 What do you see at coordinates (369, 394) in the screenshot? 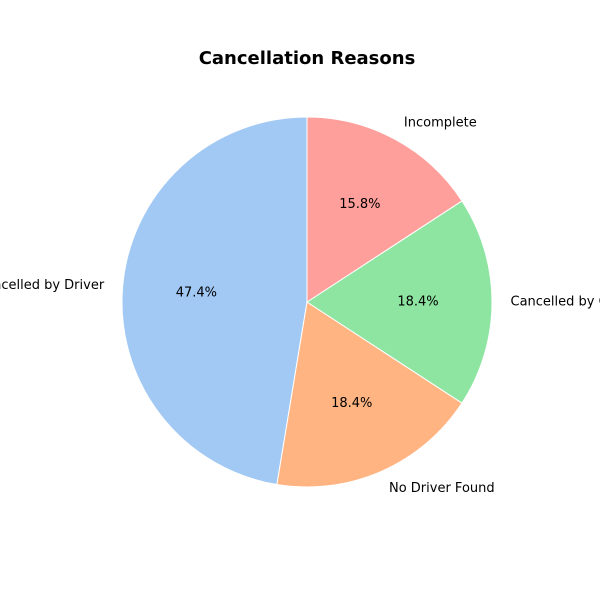
I see `pie-slice-no-driver-found` at bounding box center [369, 394].